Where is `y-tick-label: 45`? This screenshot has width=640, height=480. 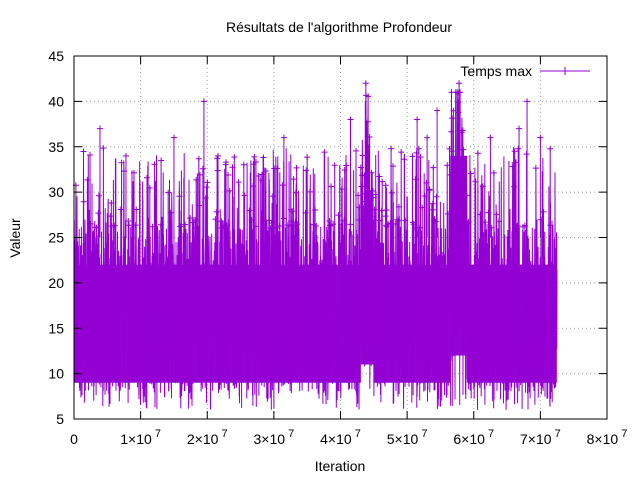 y-tick-label: 45 is located at coordinates (56, 56).